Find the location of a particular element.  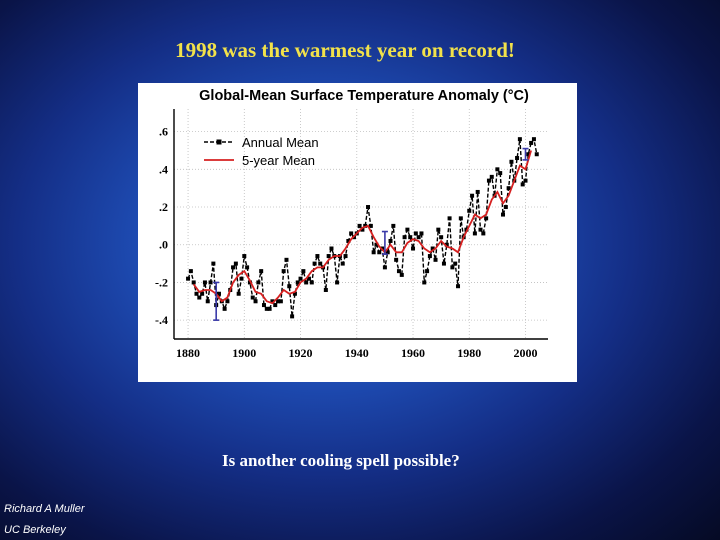

slide-title: 1998 was the warmest year on record! is located at coordinates (345, 50).